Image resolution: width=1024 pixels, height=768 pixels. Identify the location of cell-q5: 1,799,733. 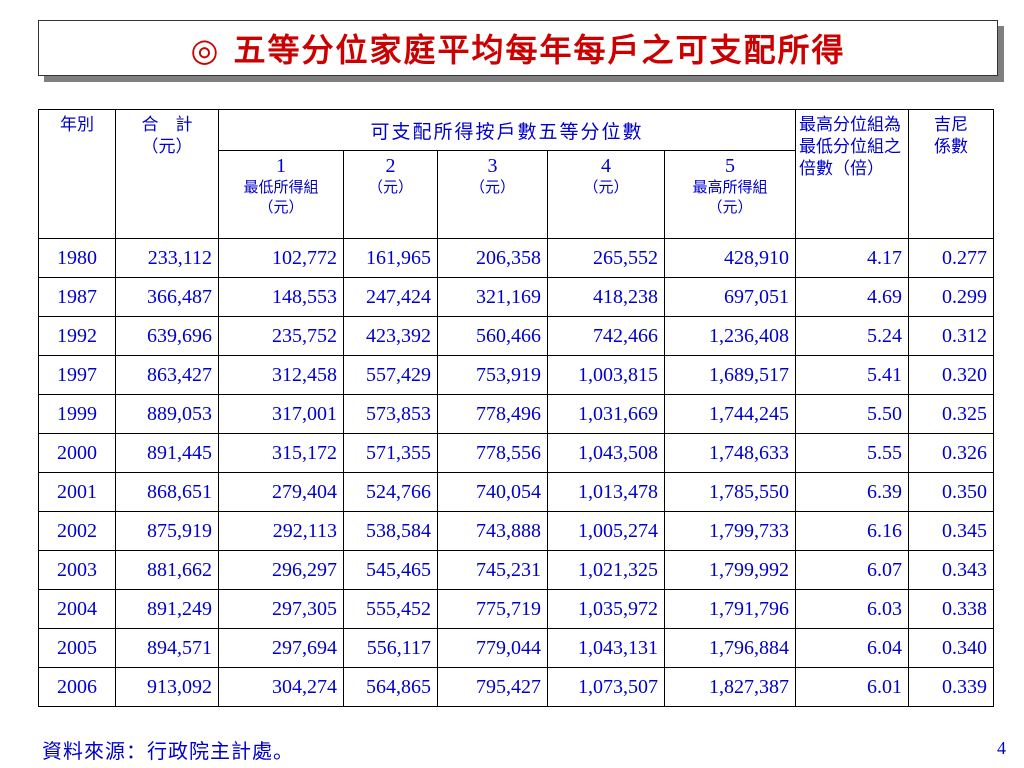
(730, 531).